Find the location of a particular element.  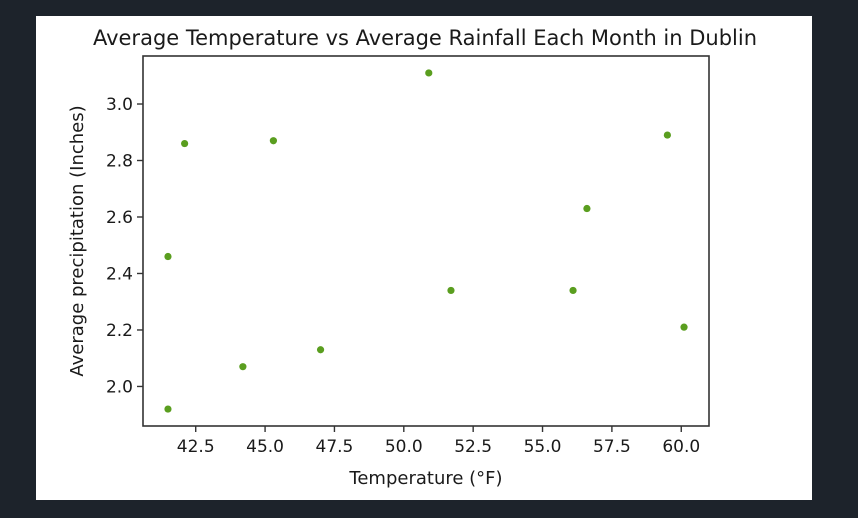

x-axis: 42.5 45.0 47.5 50.0 52.5 55.0 57.5 60.0 is located at coordinates (438, 441).